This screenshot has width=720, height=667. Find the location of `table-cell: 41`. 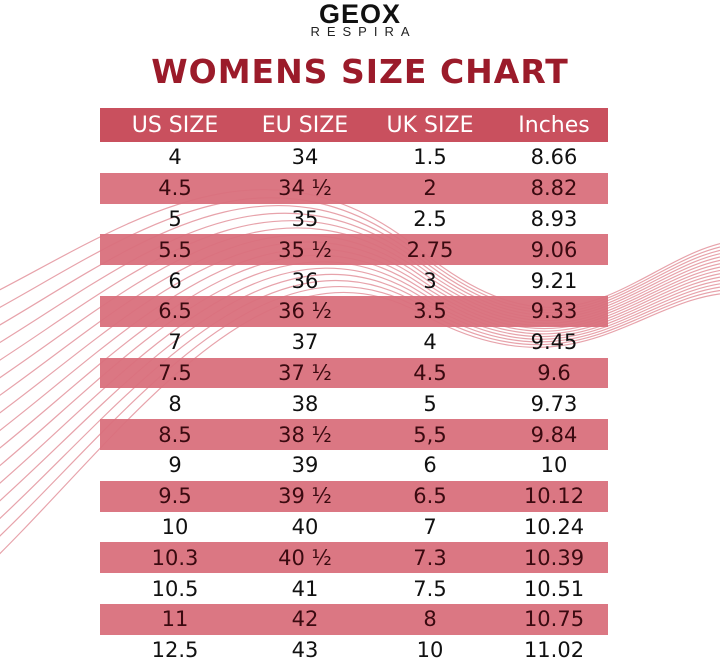

table-cell: 41 is located at coordinates (305, 588).